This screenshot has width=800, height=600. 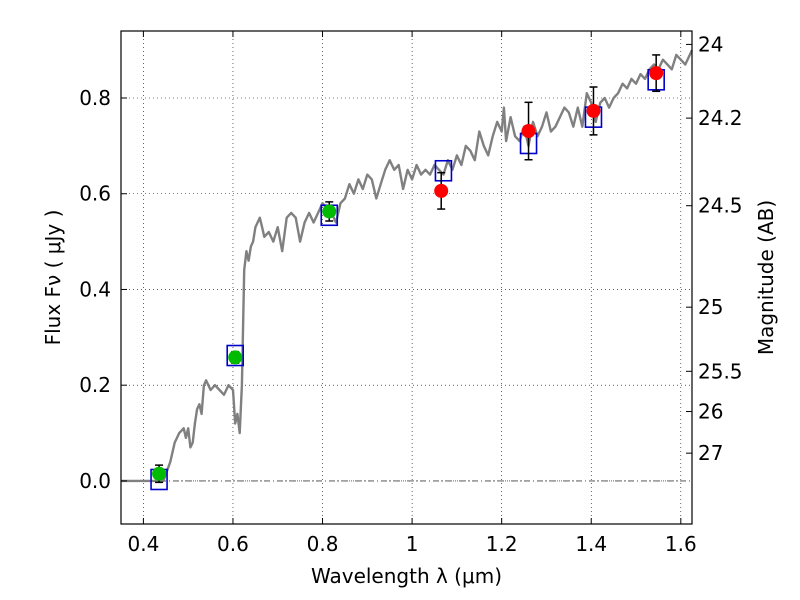 What do you see at coordinates (95, 289) in the screenshot?
I see `y-tick-label: 0.4` at bounding box center [95, 289].